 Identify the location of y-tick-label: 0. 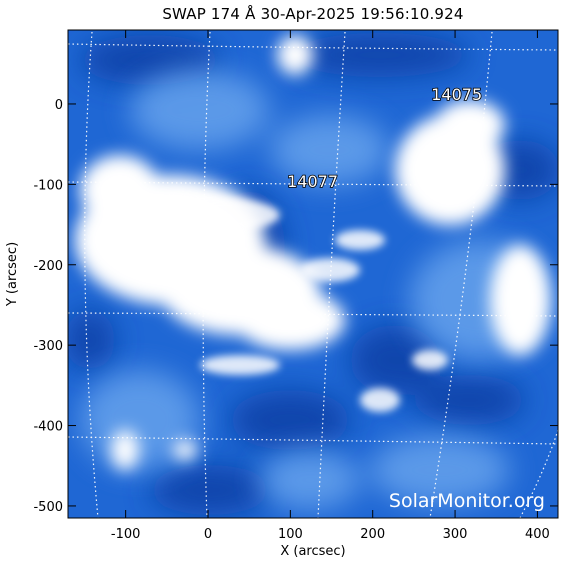
(59, 105).